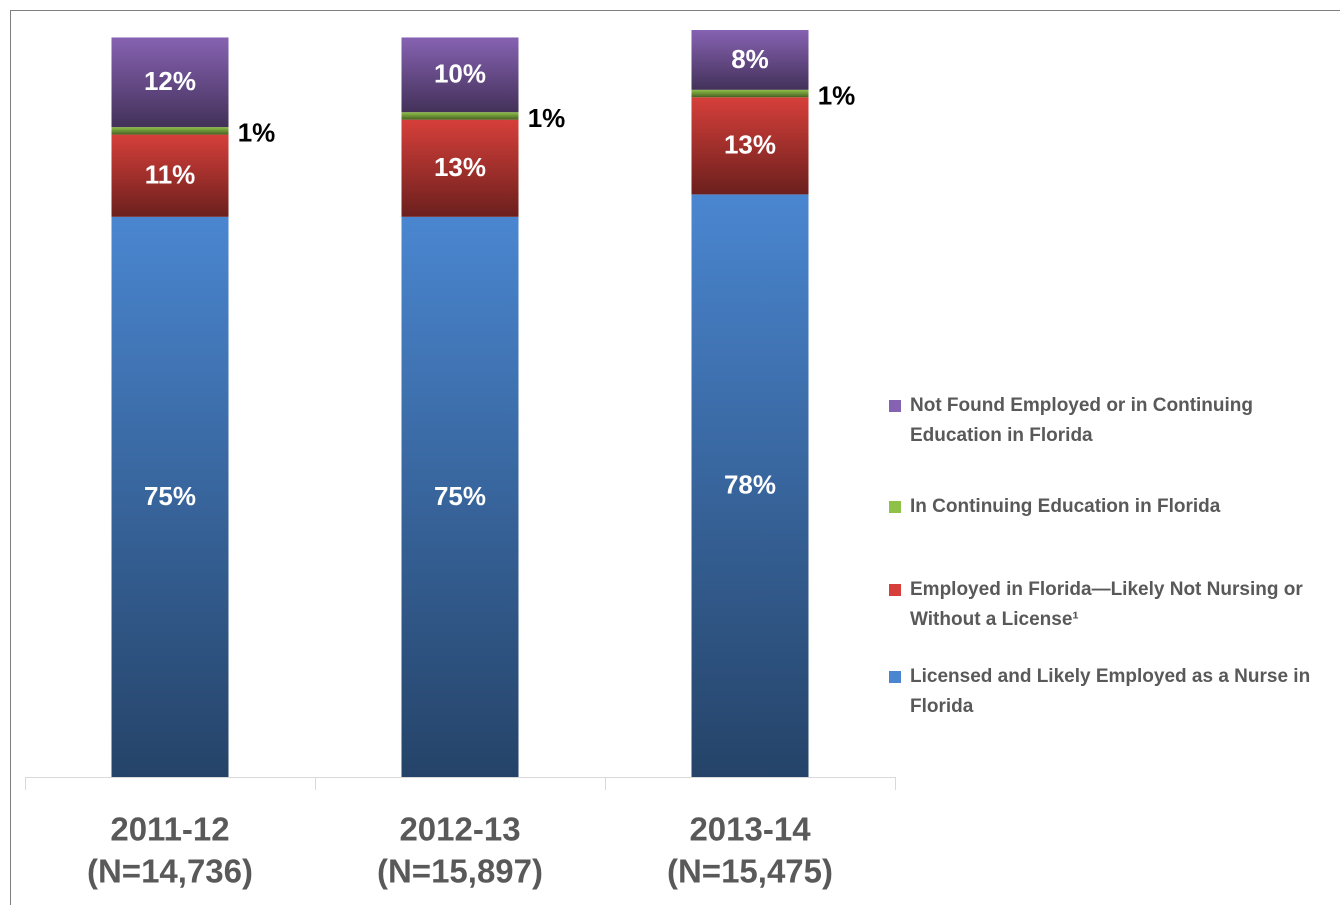 This screenshot has height=905, width=1340. What do you see at coordinates (750, 829) in the screenshot?
I see `x-tick-label: 2013-14` at bounding box center [750, 829].